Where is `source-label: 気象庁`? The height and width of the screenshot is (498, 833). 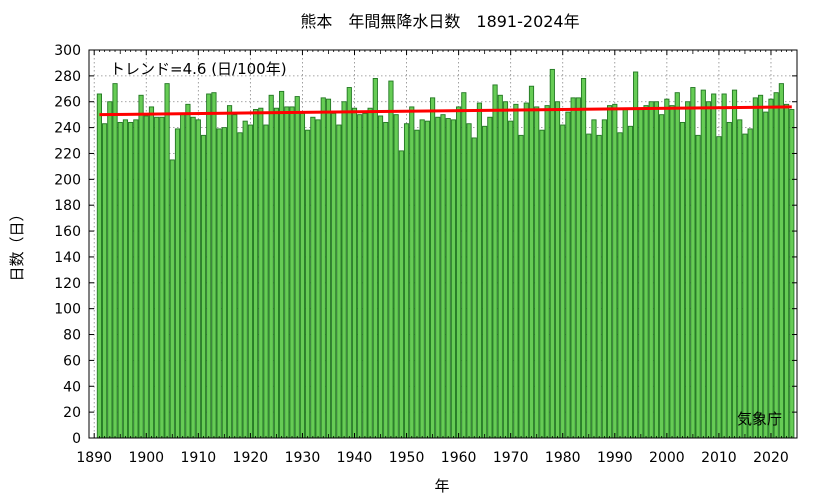
source-label: 気象庁 is located at coordinates (759, 419).